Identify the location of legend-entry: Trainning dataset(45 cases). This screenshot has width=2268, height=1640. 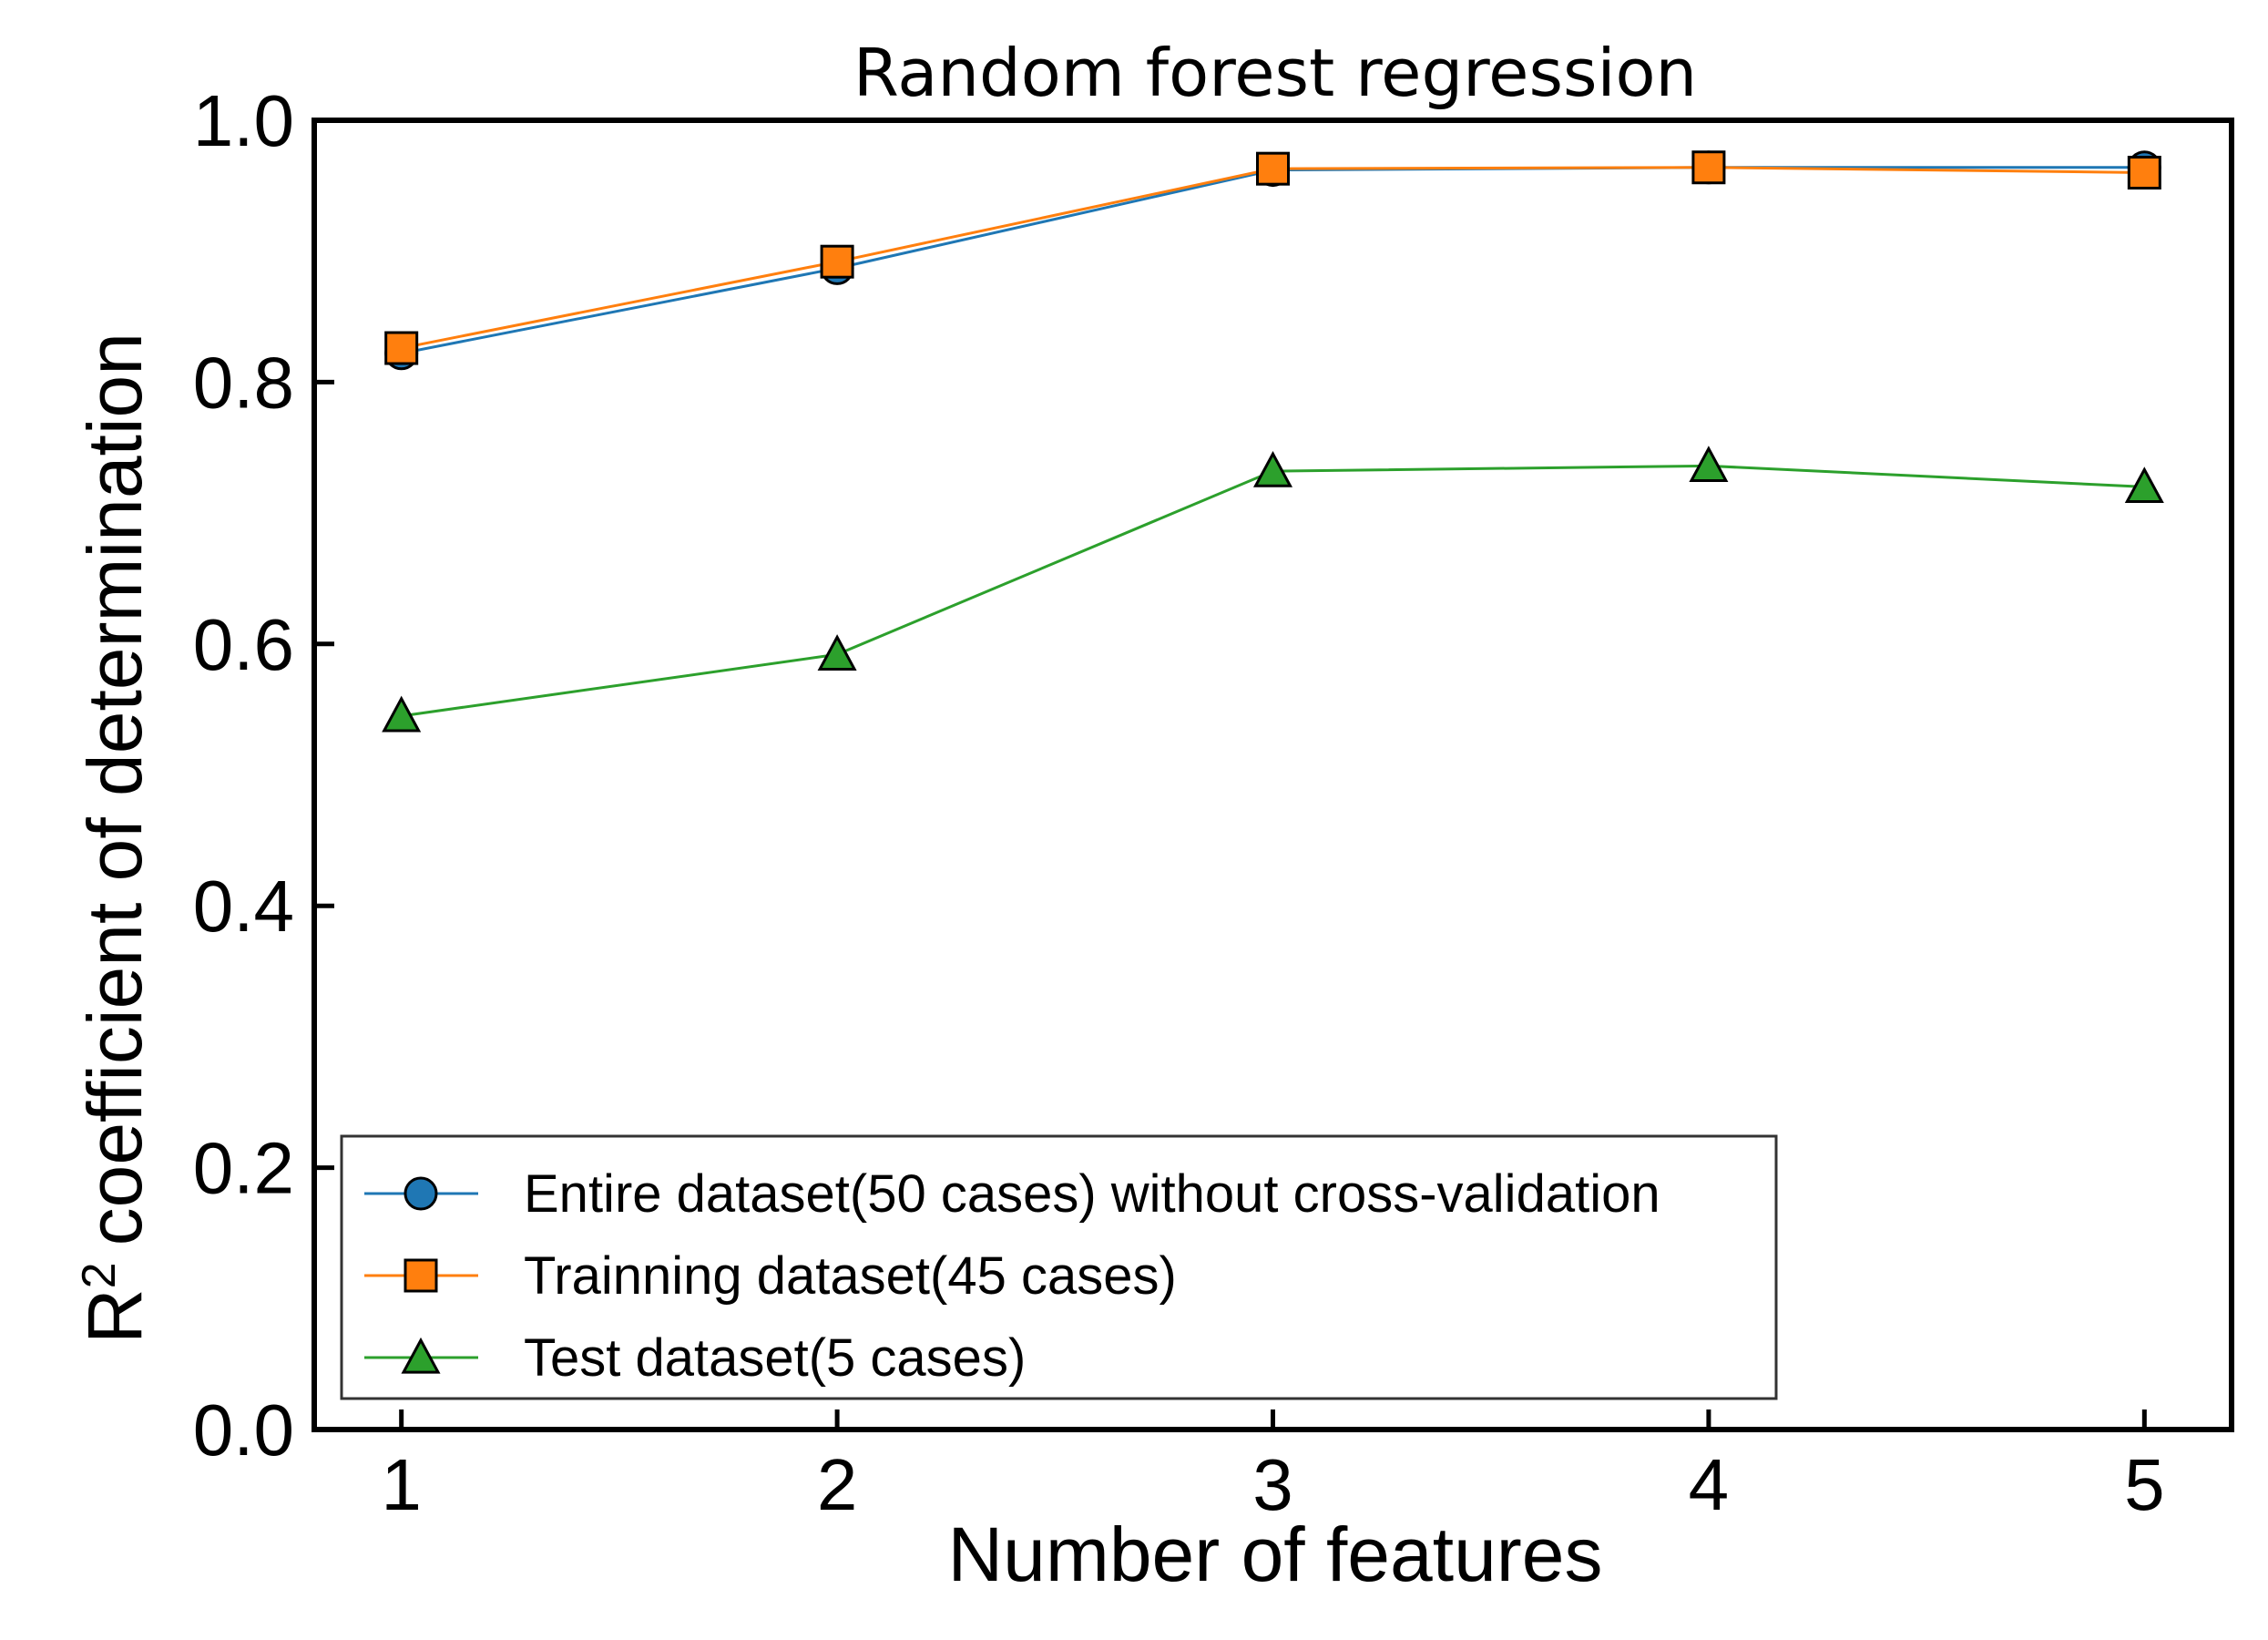
(770, 1276).